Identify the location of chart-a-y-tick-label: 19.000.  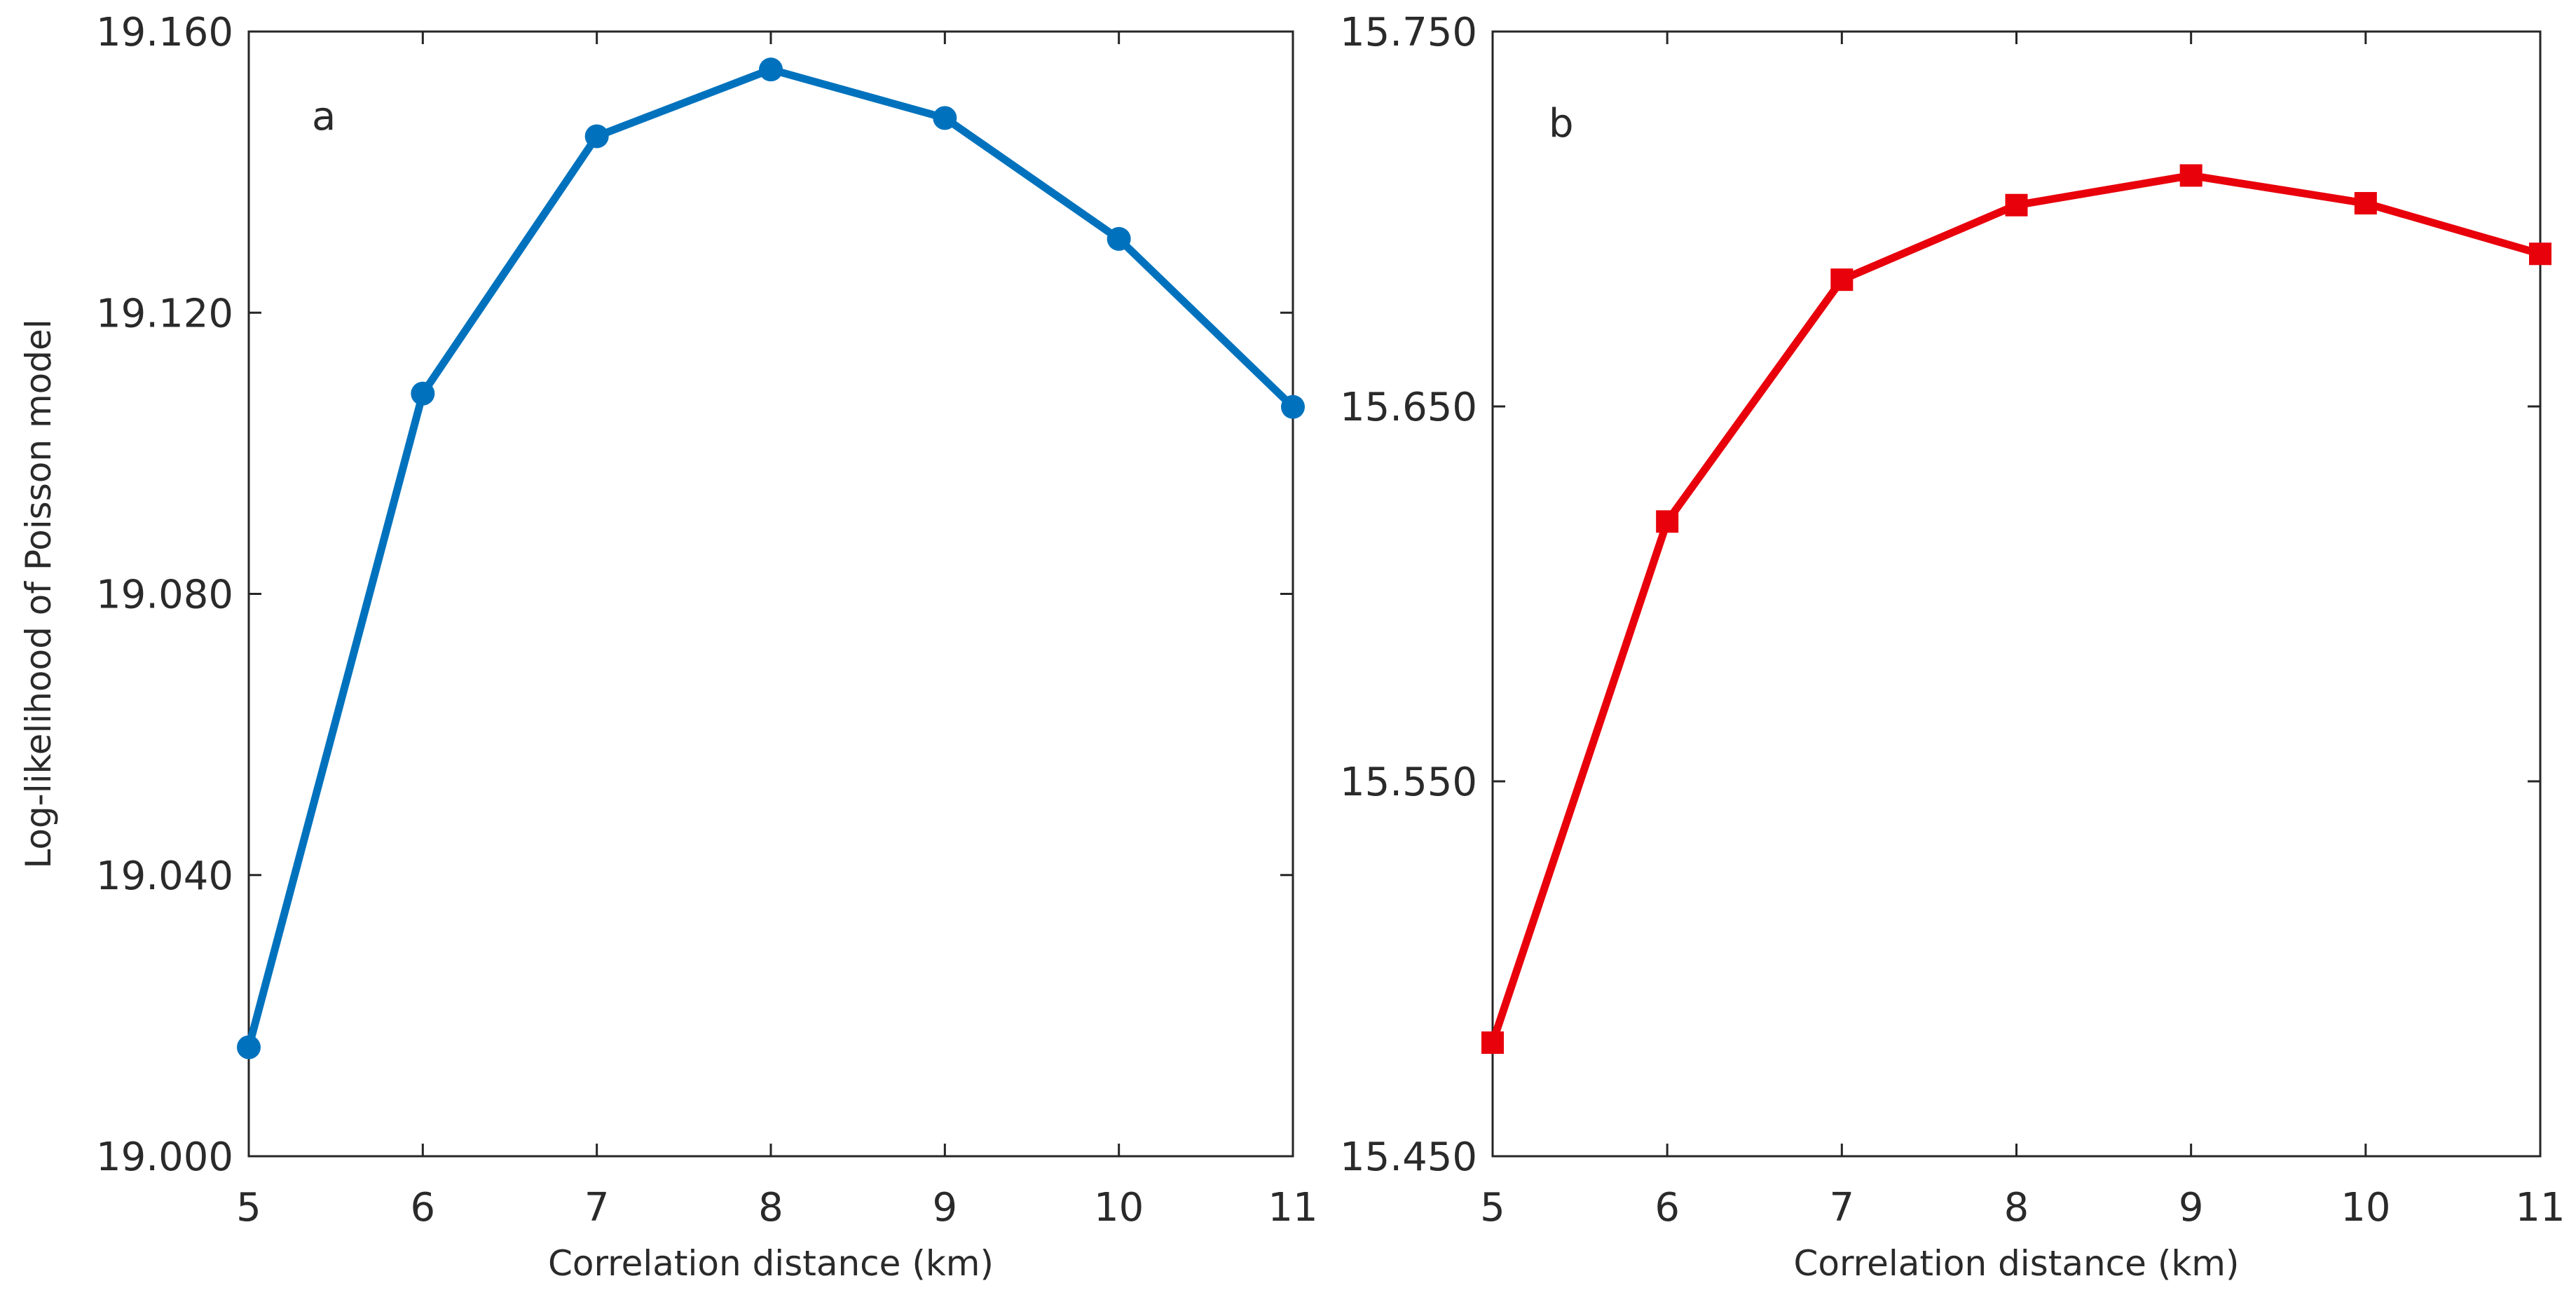
(164, 1157).